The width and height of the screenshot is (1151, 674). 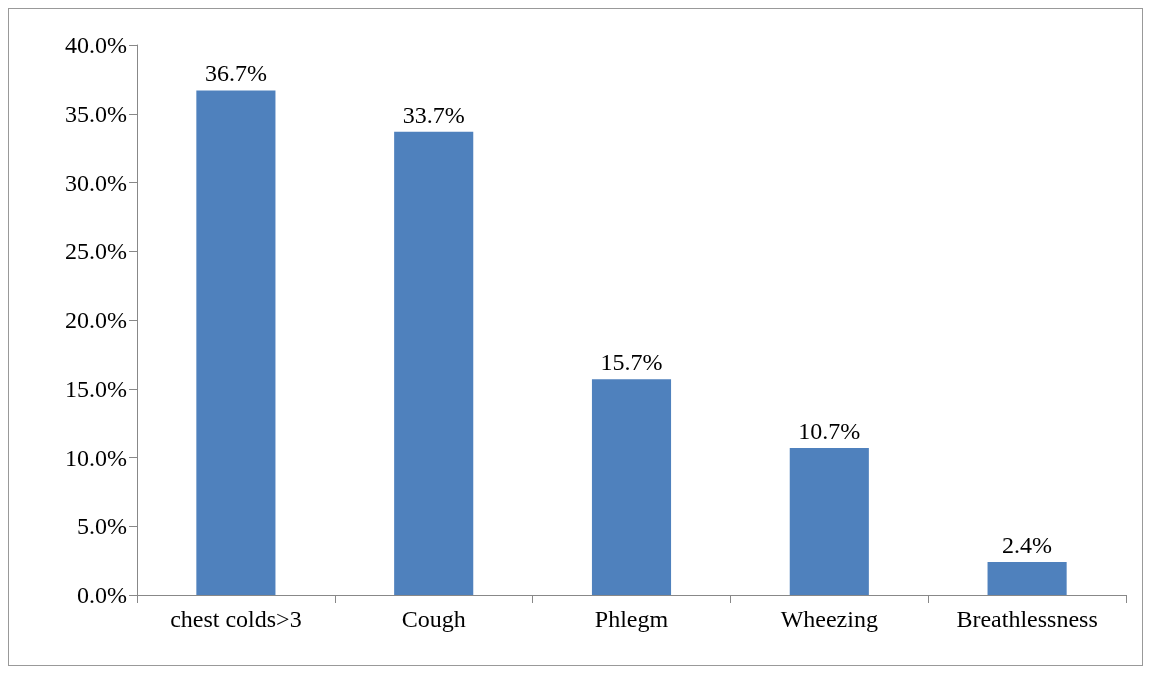 I want to click on y-tick-label: 30.0%, so click(x=96, y=182).